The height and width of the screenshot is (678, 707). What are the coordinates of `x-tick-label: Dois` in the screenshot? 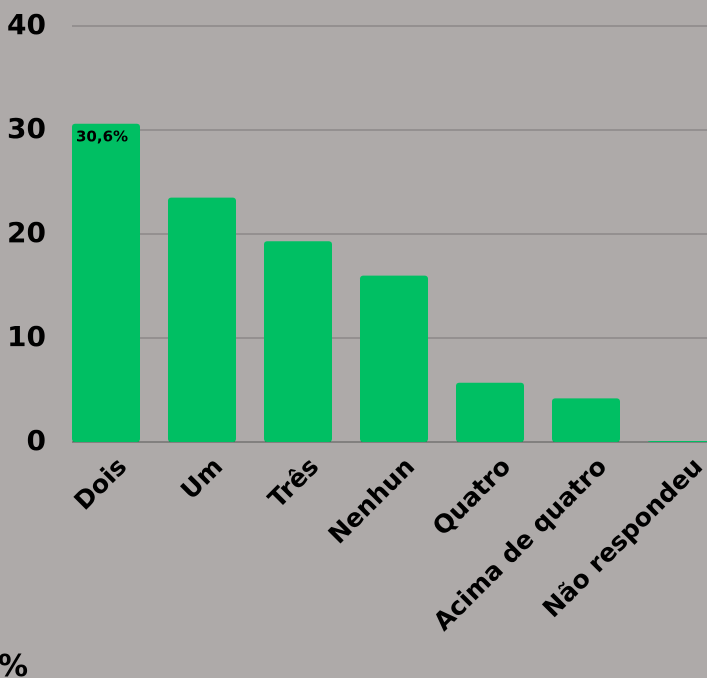 It's located at (100, 484).